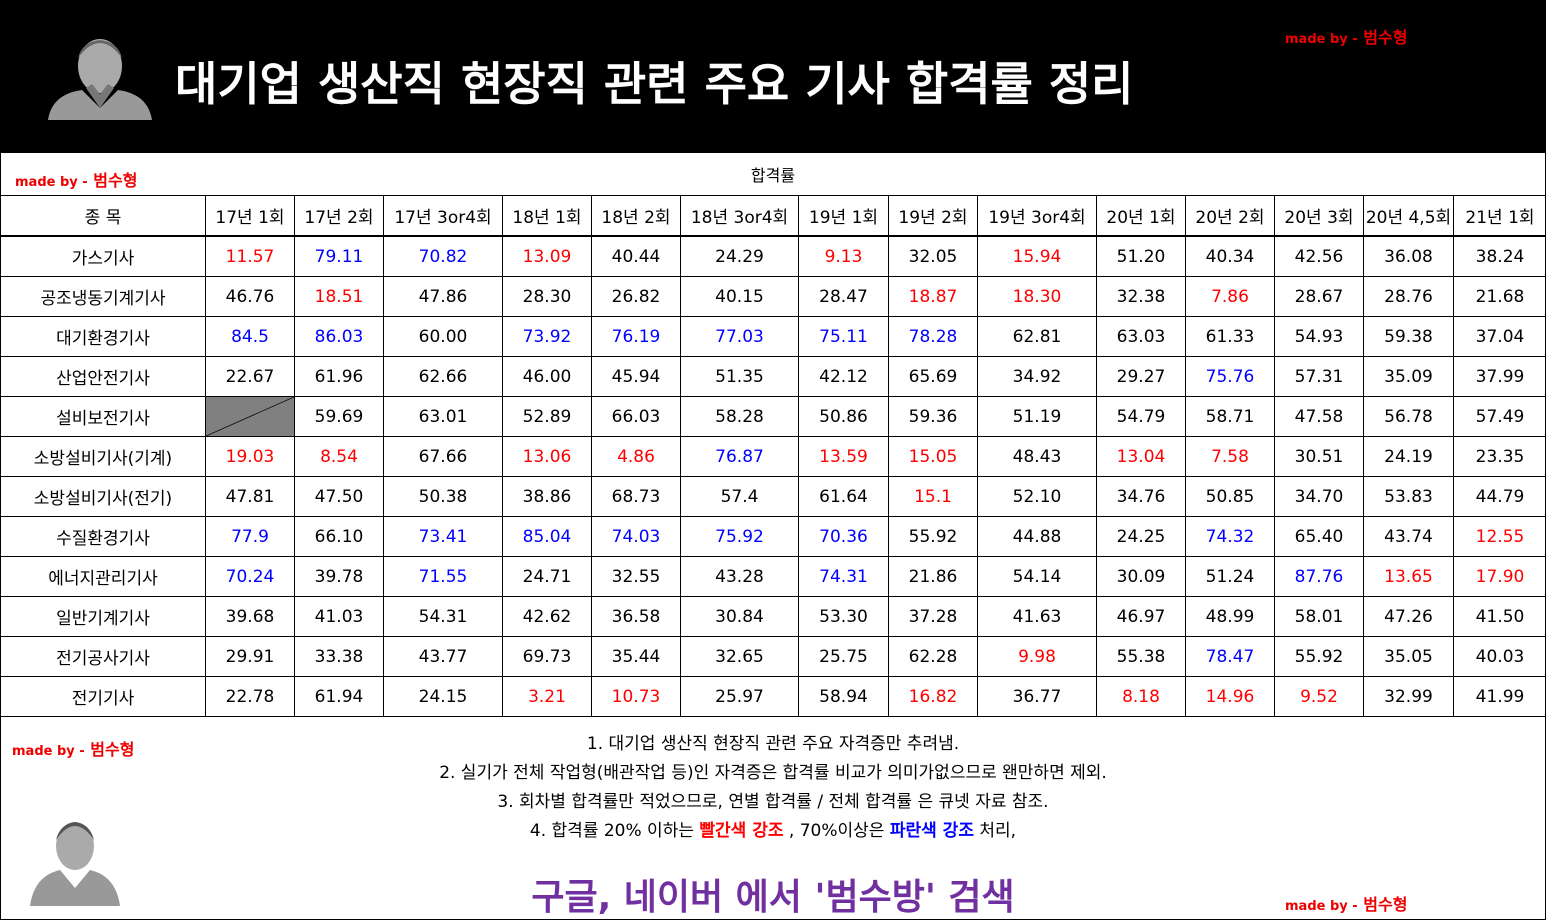  What do you see at coordinates (103, 376) in the screenshot?
I see `row-name: 산업안전기사` at bounding box center [103, 376].